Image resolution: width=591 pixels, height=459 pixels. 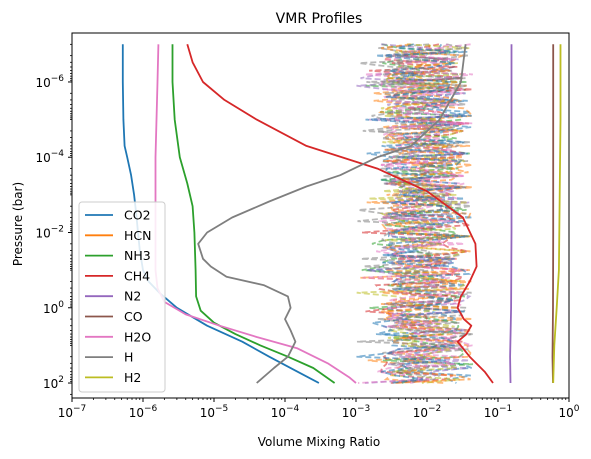 I want to click on series-line-h2, so click(x=557, y=214).